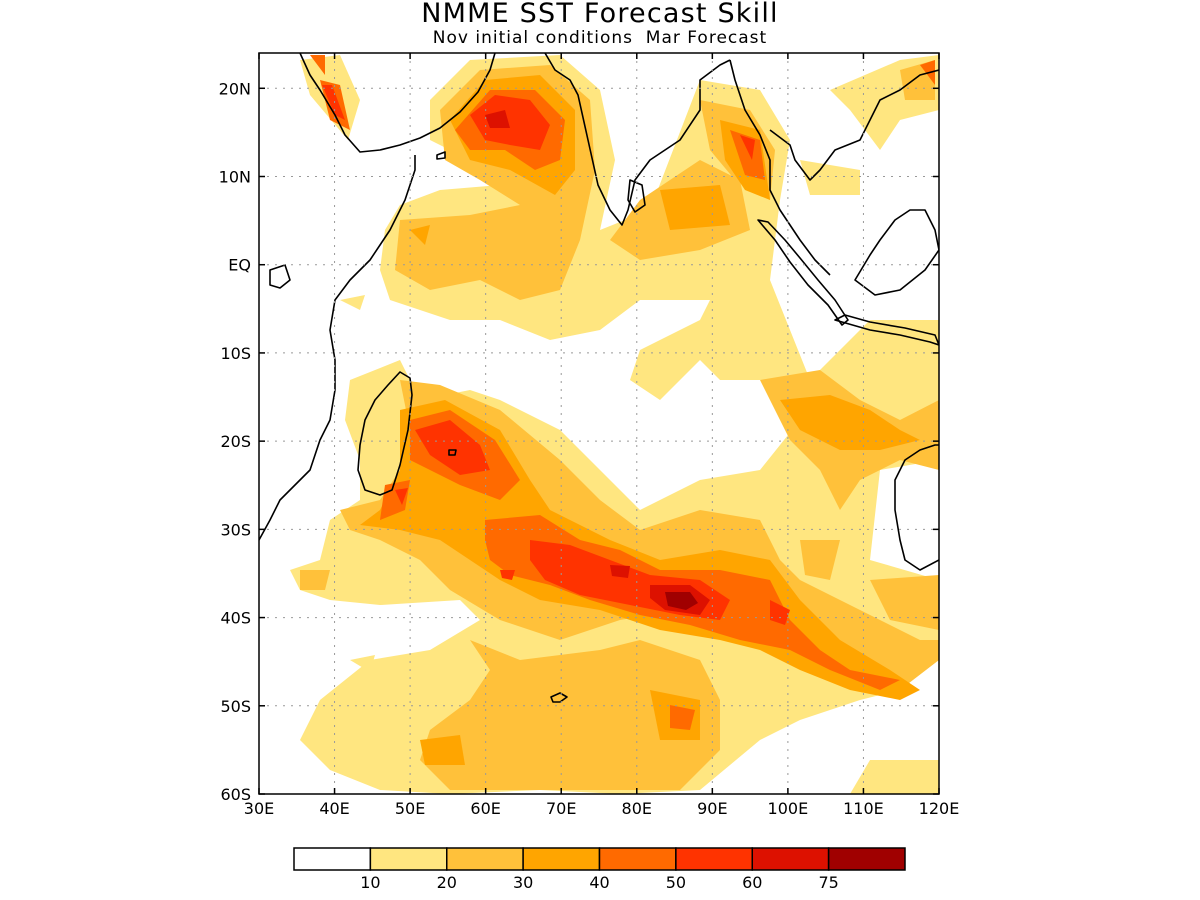  I want to click on madagascar, so click(385, 433).